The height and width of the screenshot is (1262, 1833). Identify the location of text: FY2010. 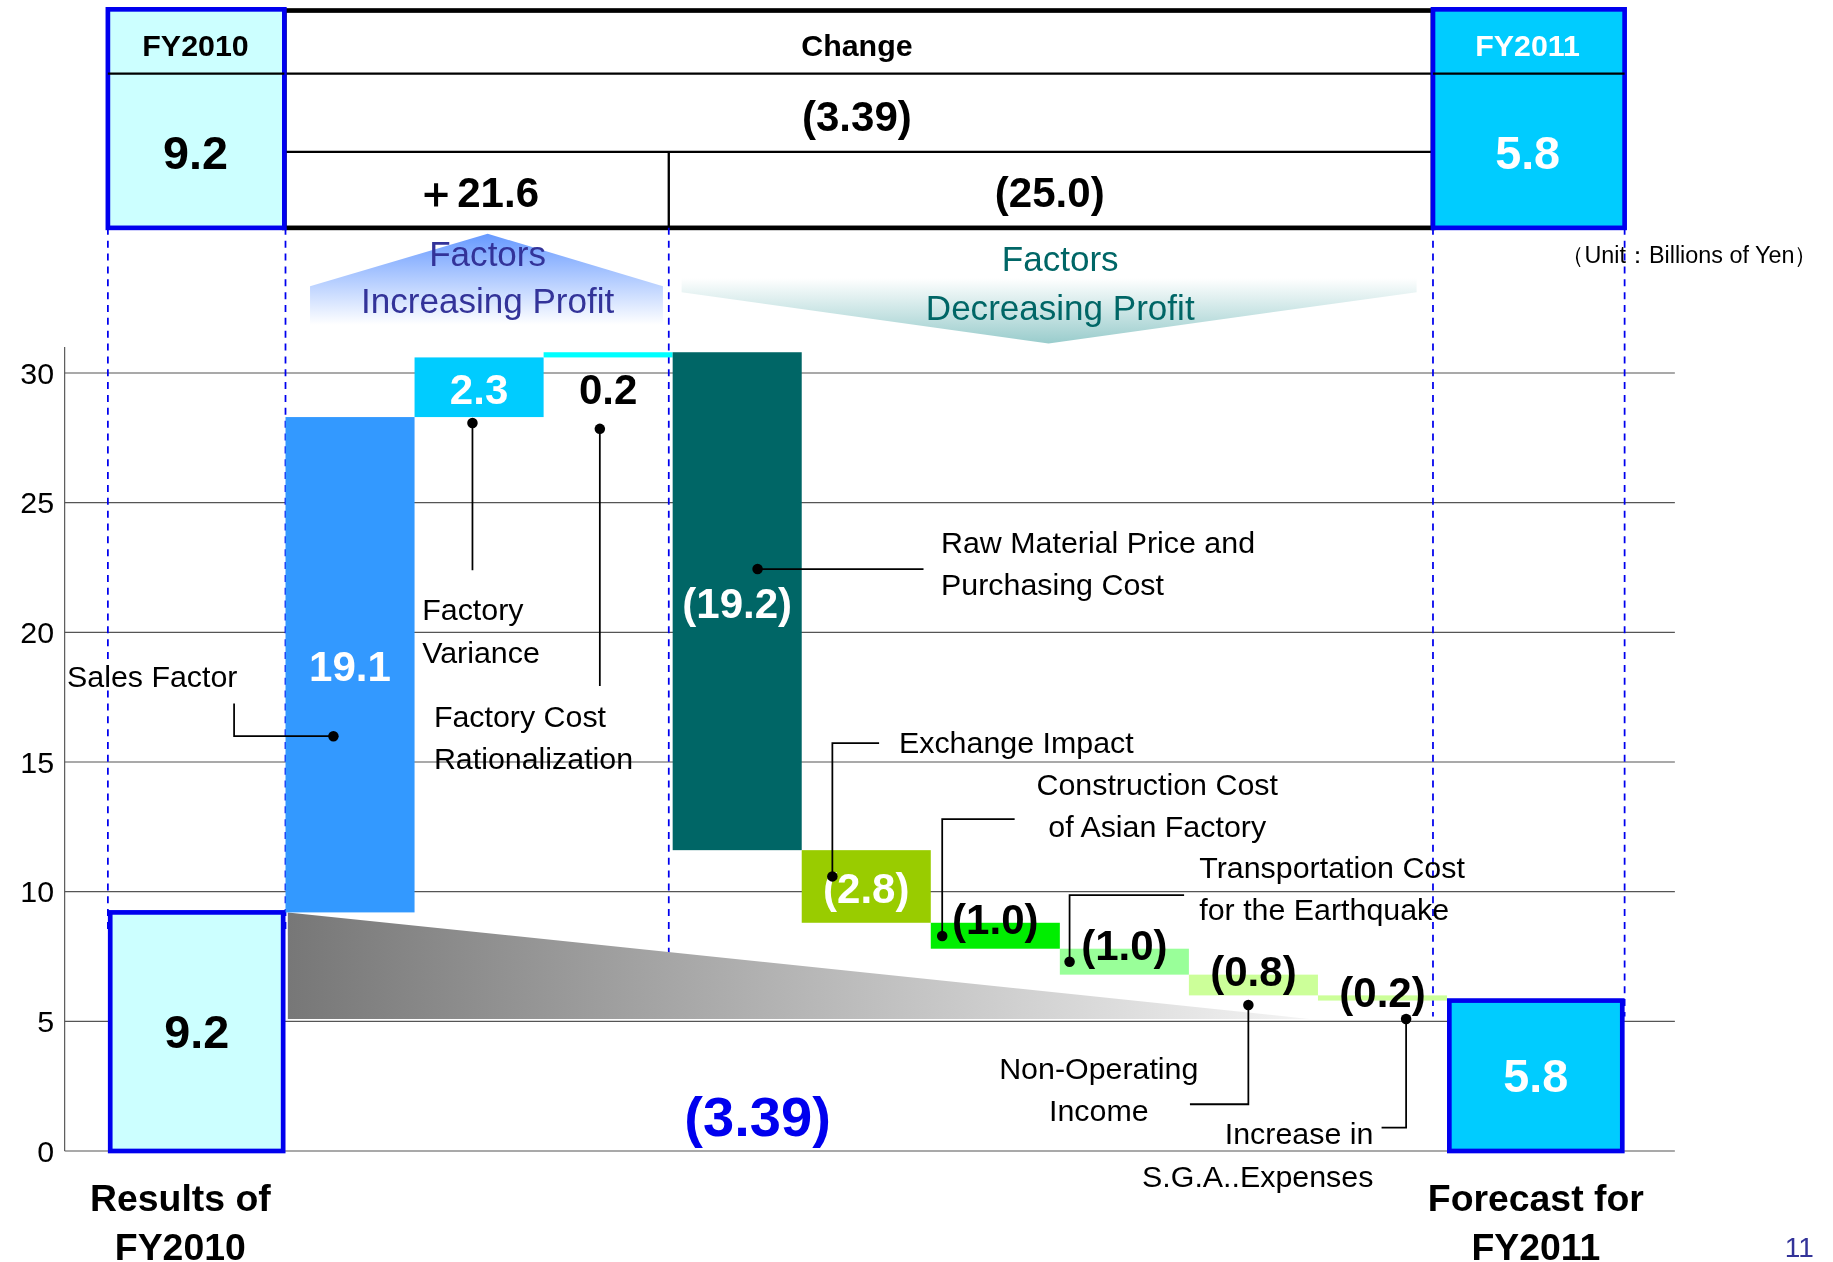
(195, 45).